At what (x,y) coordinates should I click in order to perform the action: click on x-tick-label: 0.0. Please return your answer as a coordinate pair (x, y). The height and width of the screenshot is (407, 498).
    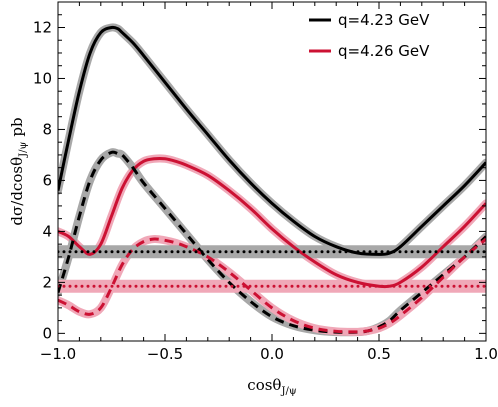
    Looking at the image, I should click on (272, 354).